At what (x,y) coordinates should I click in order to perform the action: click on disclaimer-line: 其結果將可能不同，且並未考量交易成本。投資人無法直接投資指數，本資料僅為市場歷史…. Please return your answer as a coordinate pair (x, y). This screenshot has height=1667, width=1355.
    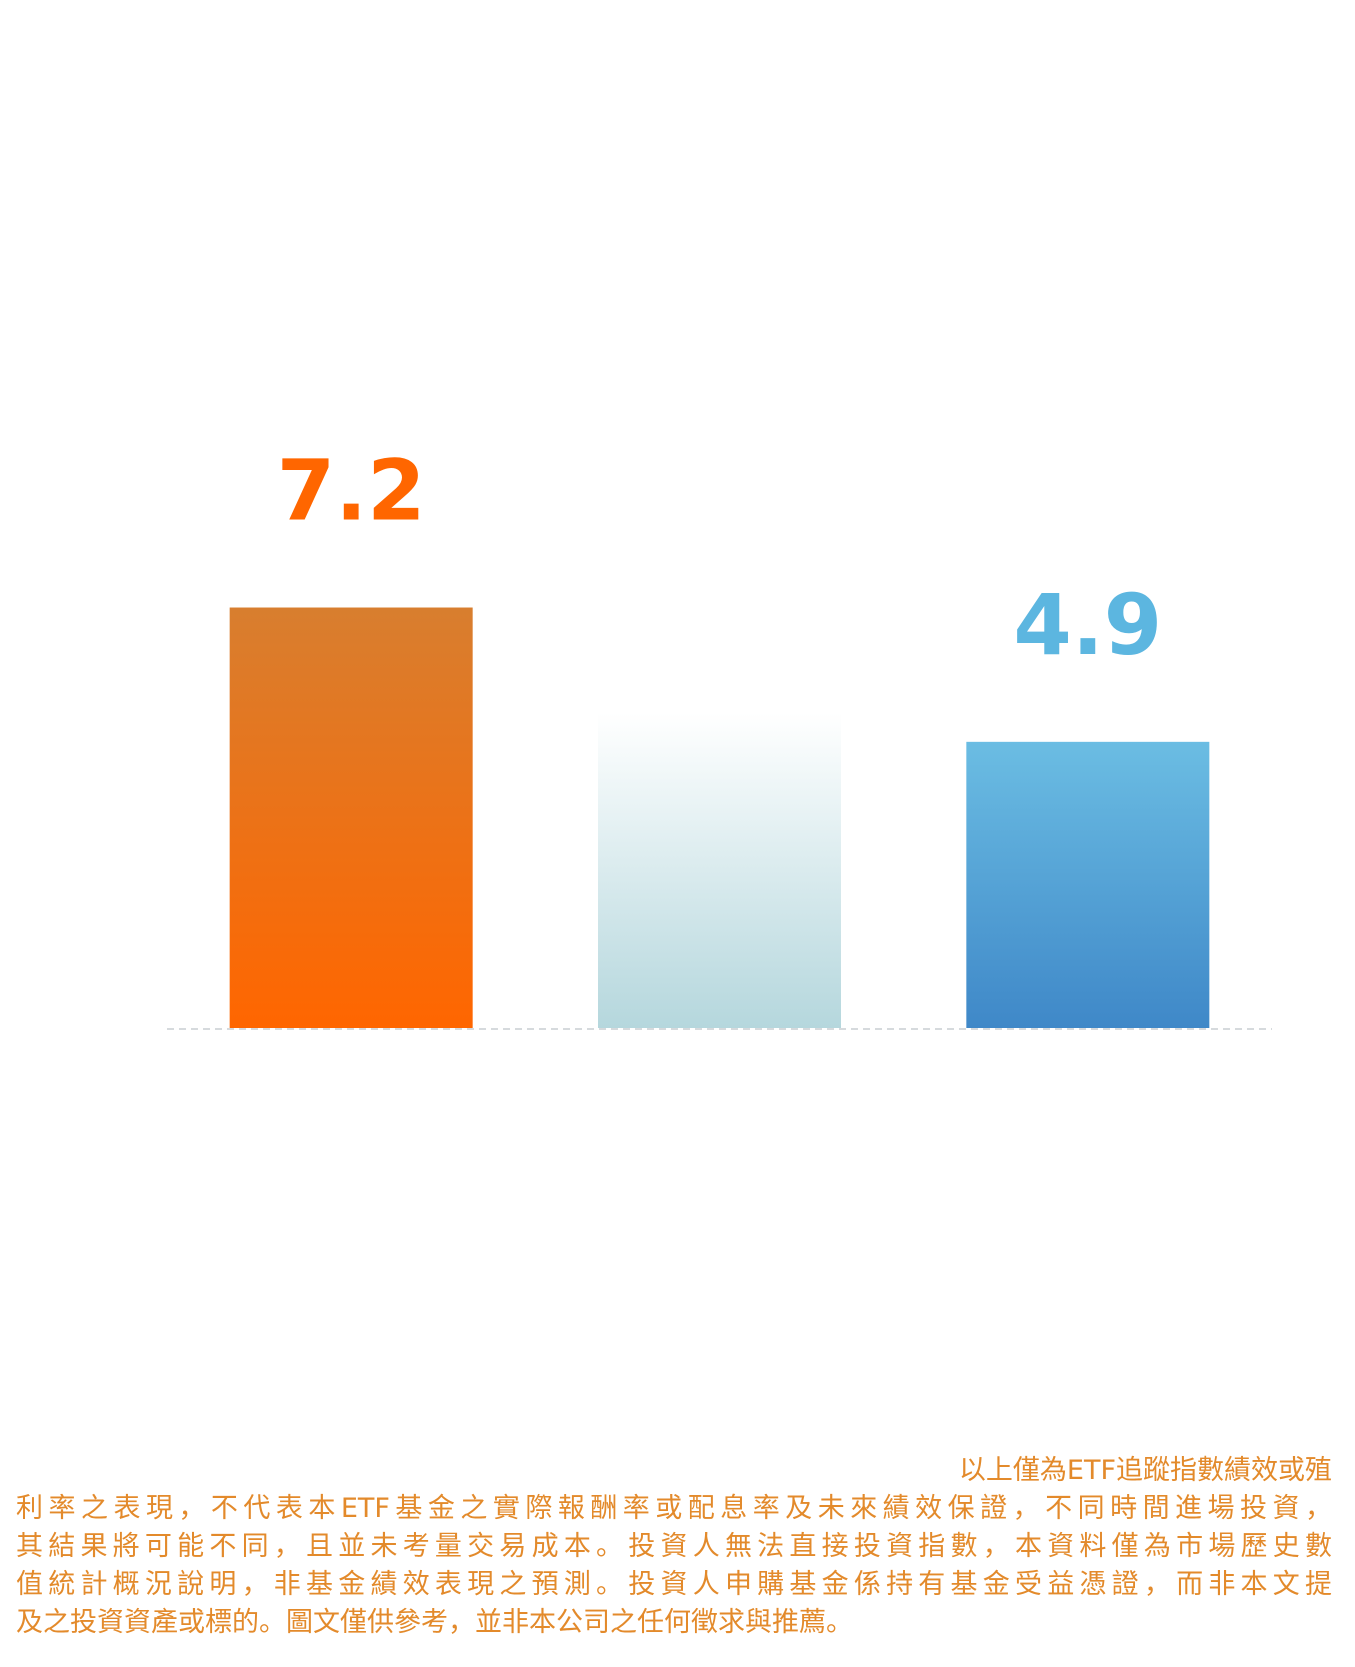
    Looking at the image, I should click on (674, 1546).